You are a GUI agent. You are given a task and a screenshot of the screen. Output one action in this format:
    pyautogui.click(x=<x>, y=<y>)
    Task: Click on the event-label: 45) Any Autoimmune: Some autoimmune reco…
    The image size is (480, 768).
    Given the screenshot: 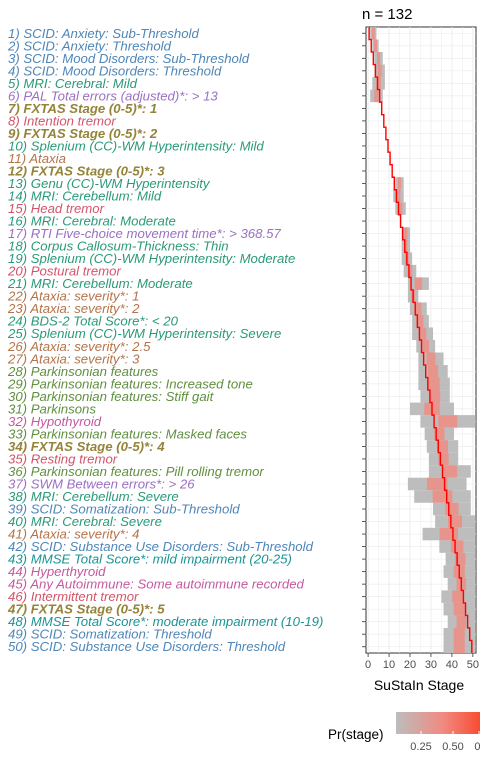 What is the action you would take?
    pyautogui.click(x=156, y=584)
    